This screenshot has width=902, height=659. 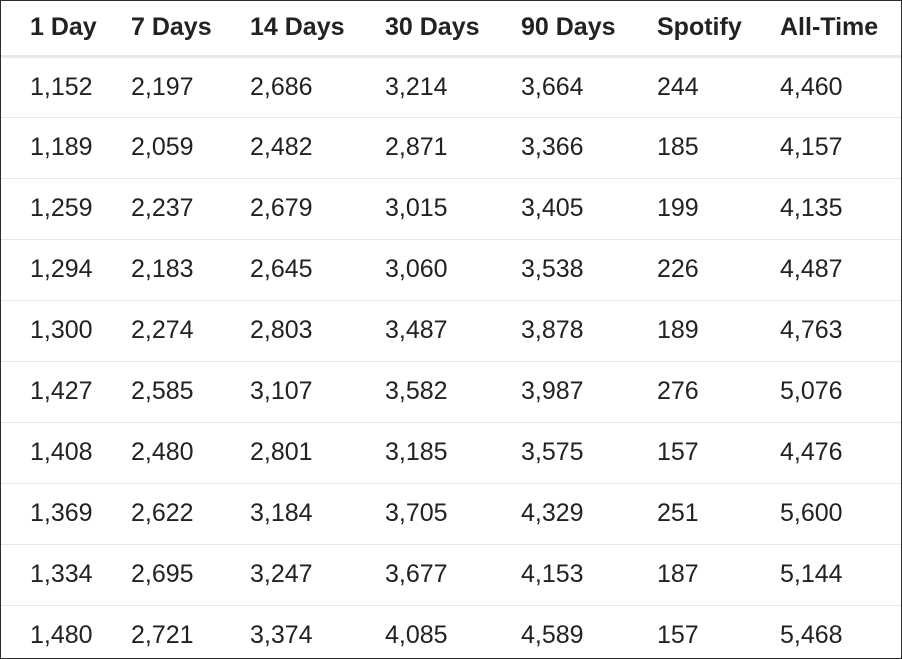 I want to click on cell-90-days: 4,153, so click(x=560, y=575).